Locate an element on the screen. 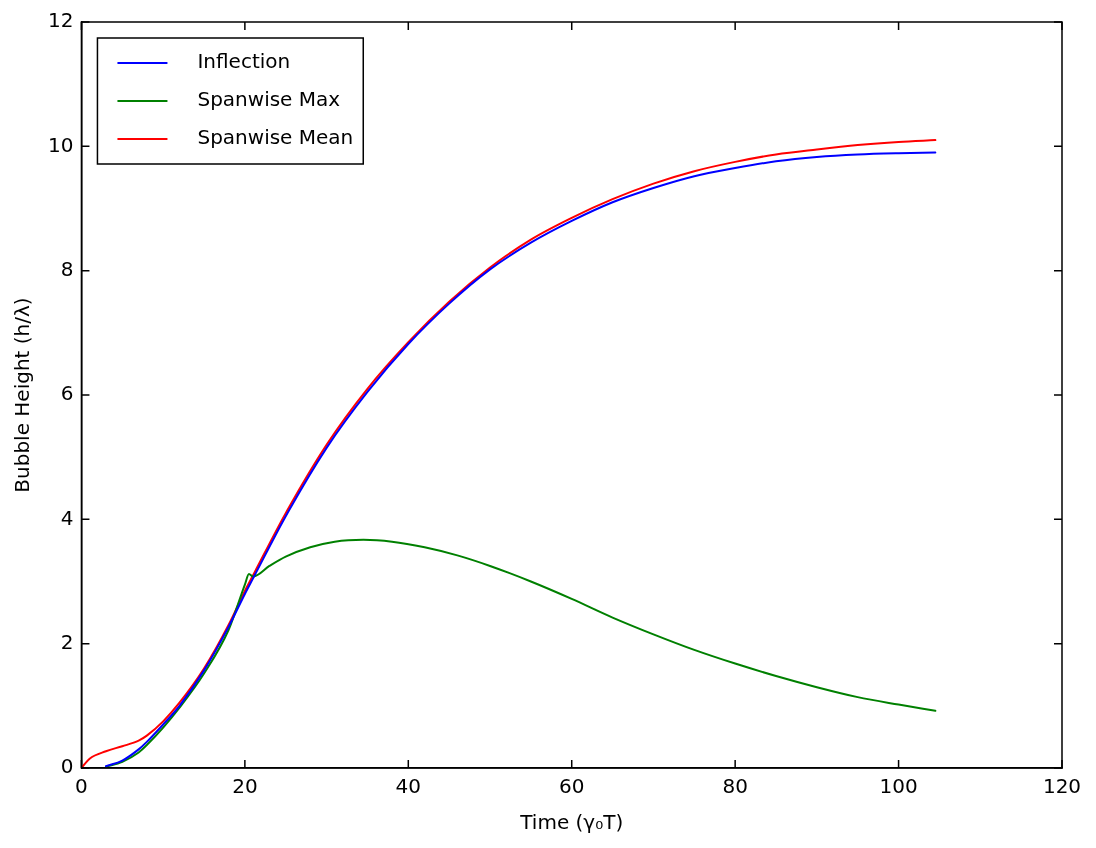  legend-label: Spanwise Mean is located at coordinates (275, 137).